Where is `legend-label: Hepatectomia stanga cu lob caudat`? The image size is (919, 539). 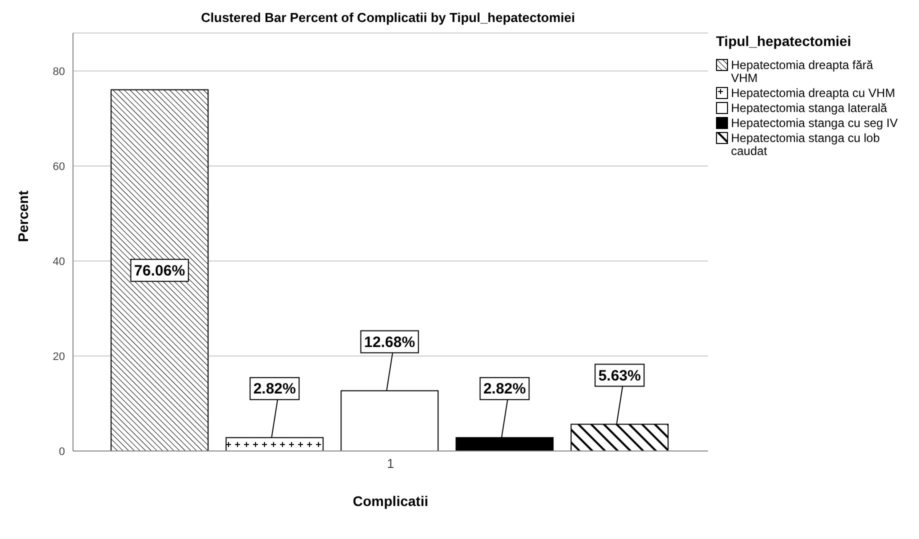 legend-label: Hepatectomia stanga cu lob caudat is located at coordinates (806, 144).